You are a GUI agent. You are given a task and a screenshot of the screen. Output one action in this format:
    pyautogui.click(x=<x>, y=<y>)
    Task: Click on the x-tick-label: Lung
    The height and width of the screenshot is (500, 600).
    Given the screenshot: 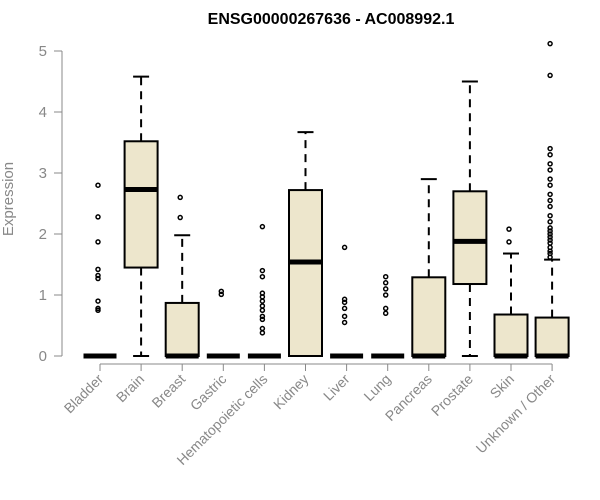 What is the action you would take?
    pyautogui.click(x=376, y=387)
    